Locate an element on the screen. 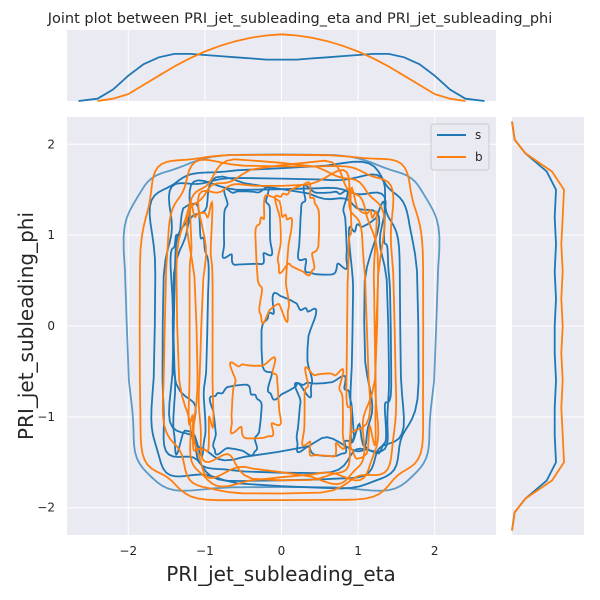 Image resolution: width=600 pixels, height=600 pixels. y-axis-label: PRI_jet_subleading_phi is located at coordinates (26, 326).